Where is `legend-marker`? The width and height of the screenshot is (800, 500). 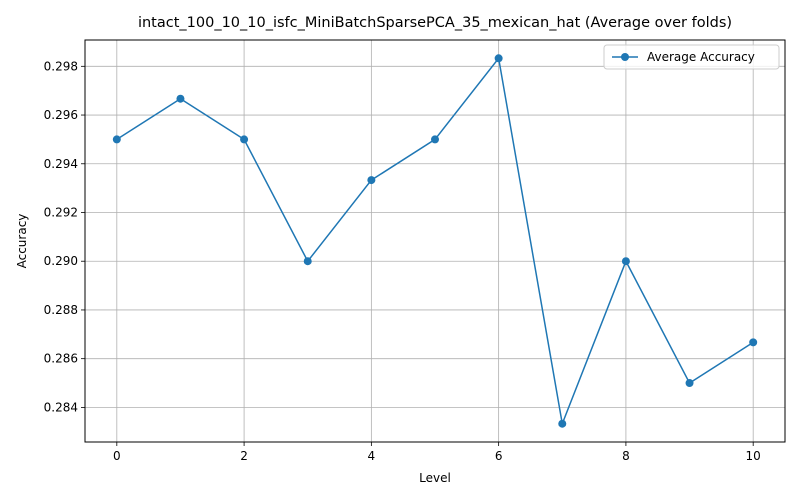
legend-marker is located at coordinates (625, 57).